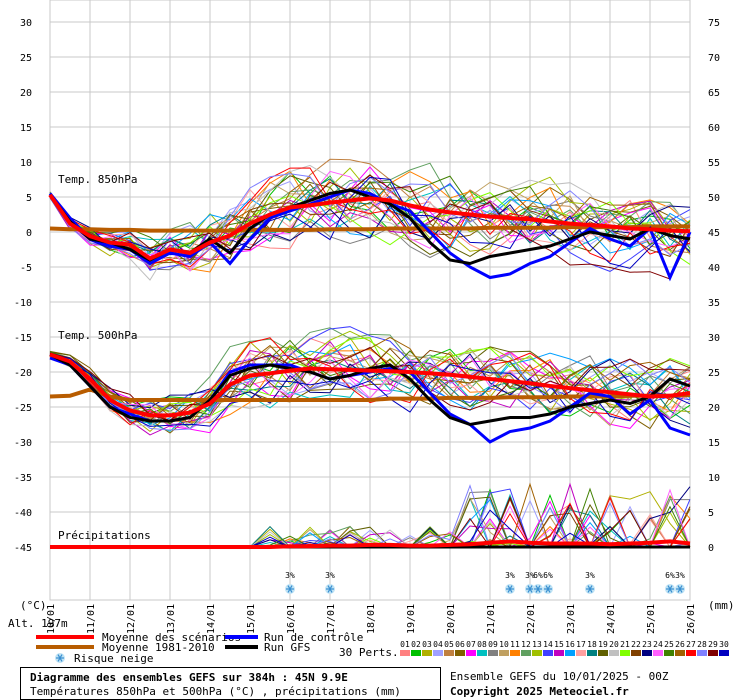 The image size is (740, 700). Describe the element at coordinates (714, 478) in the screenshot. I see `right-tick-label: 10` at that location.